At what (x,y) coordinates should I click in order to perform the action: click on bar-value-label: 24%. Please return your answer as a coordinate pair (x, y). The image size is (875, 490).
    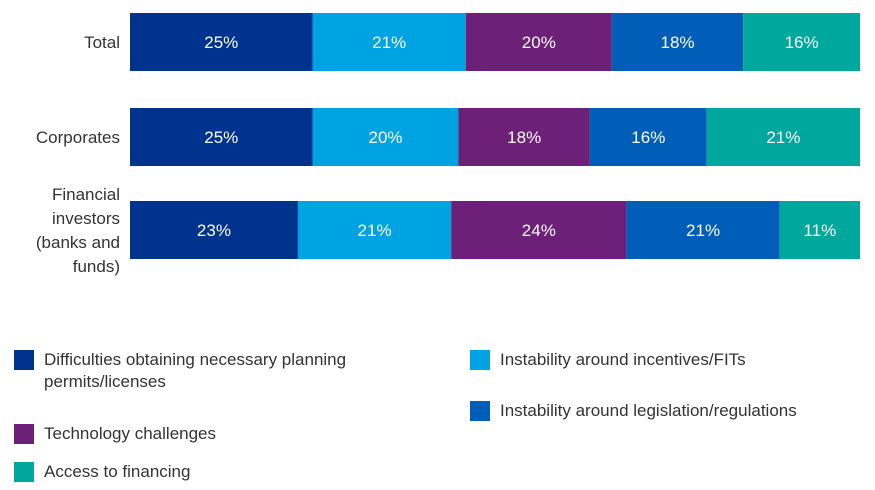
    Looking at the image, I should click on (539, 230).